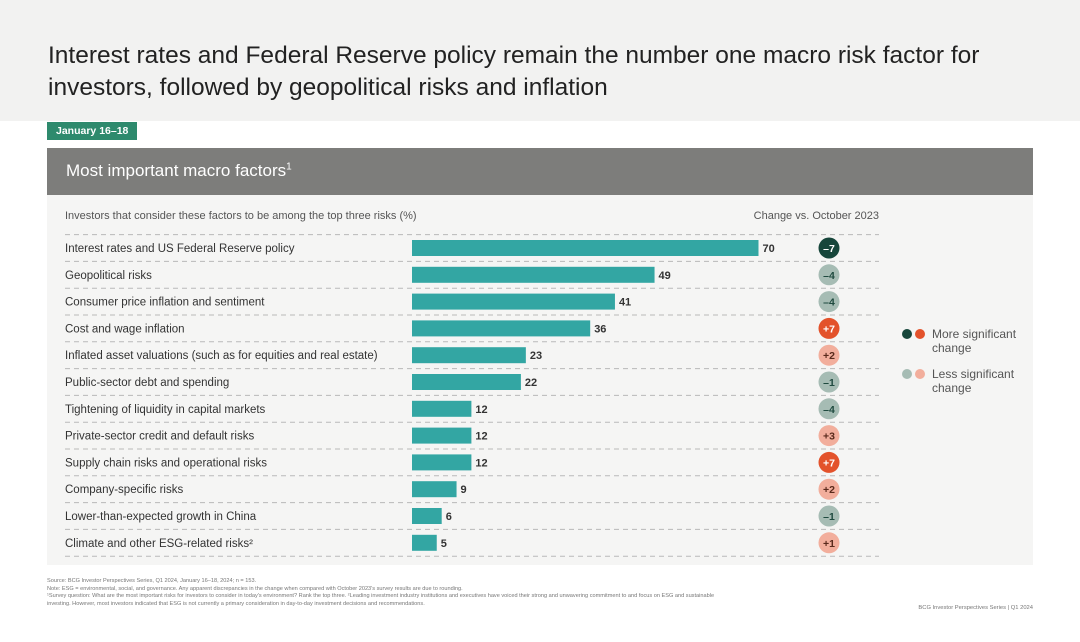 Image resolution: width=1080 pixels, height=642 pixels. Describe the element at coordinates (920, 374) in the screenshot. I see `legend-light-orange-dot` at that location.